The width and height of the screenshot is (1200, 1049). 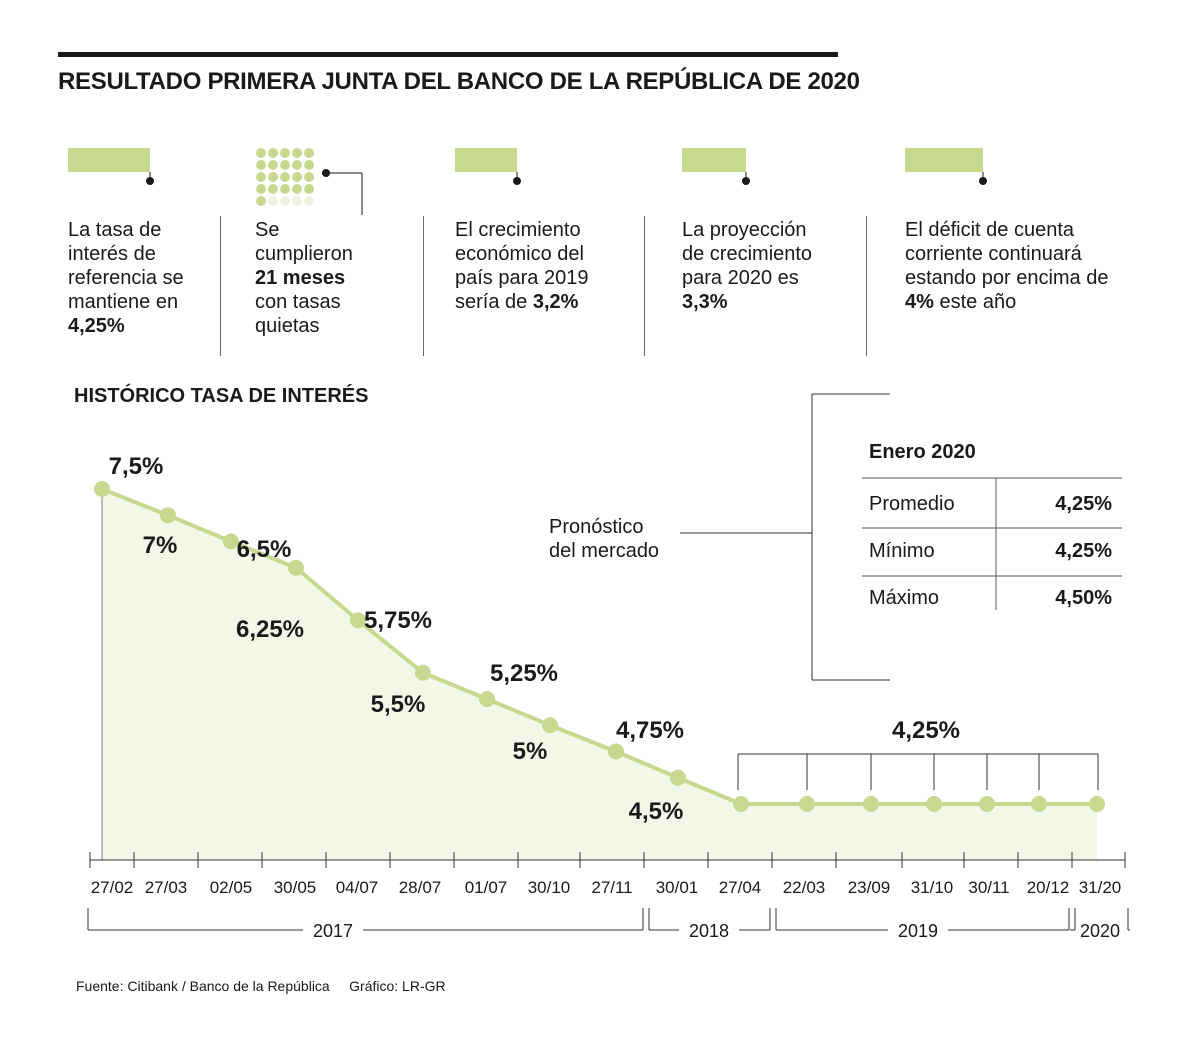 What do you see at coordinates (521, 230) in the screenshot?
I see `fact-line: El crecimiento` at bounding box center [521, 230].